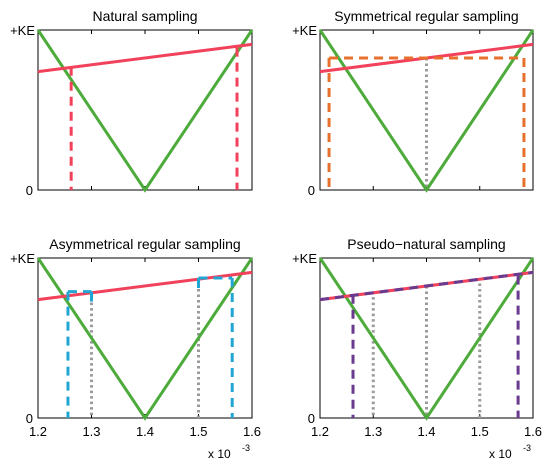  What do you see at coordinates (145, 58) in the screenshot?
I see `reference-line` at bounding box center [145, 58].